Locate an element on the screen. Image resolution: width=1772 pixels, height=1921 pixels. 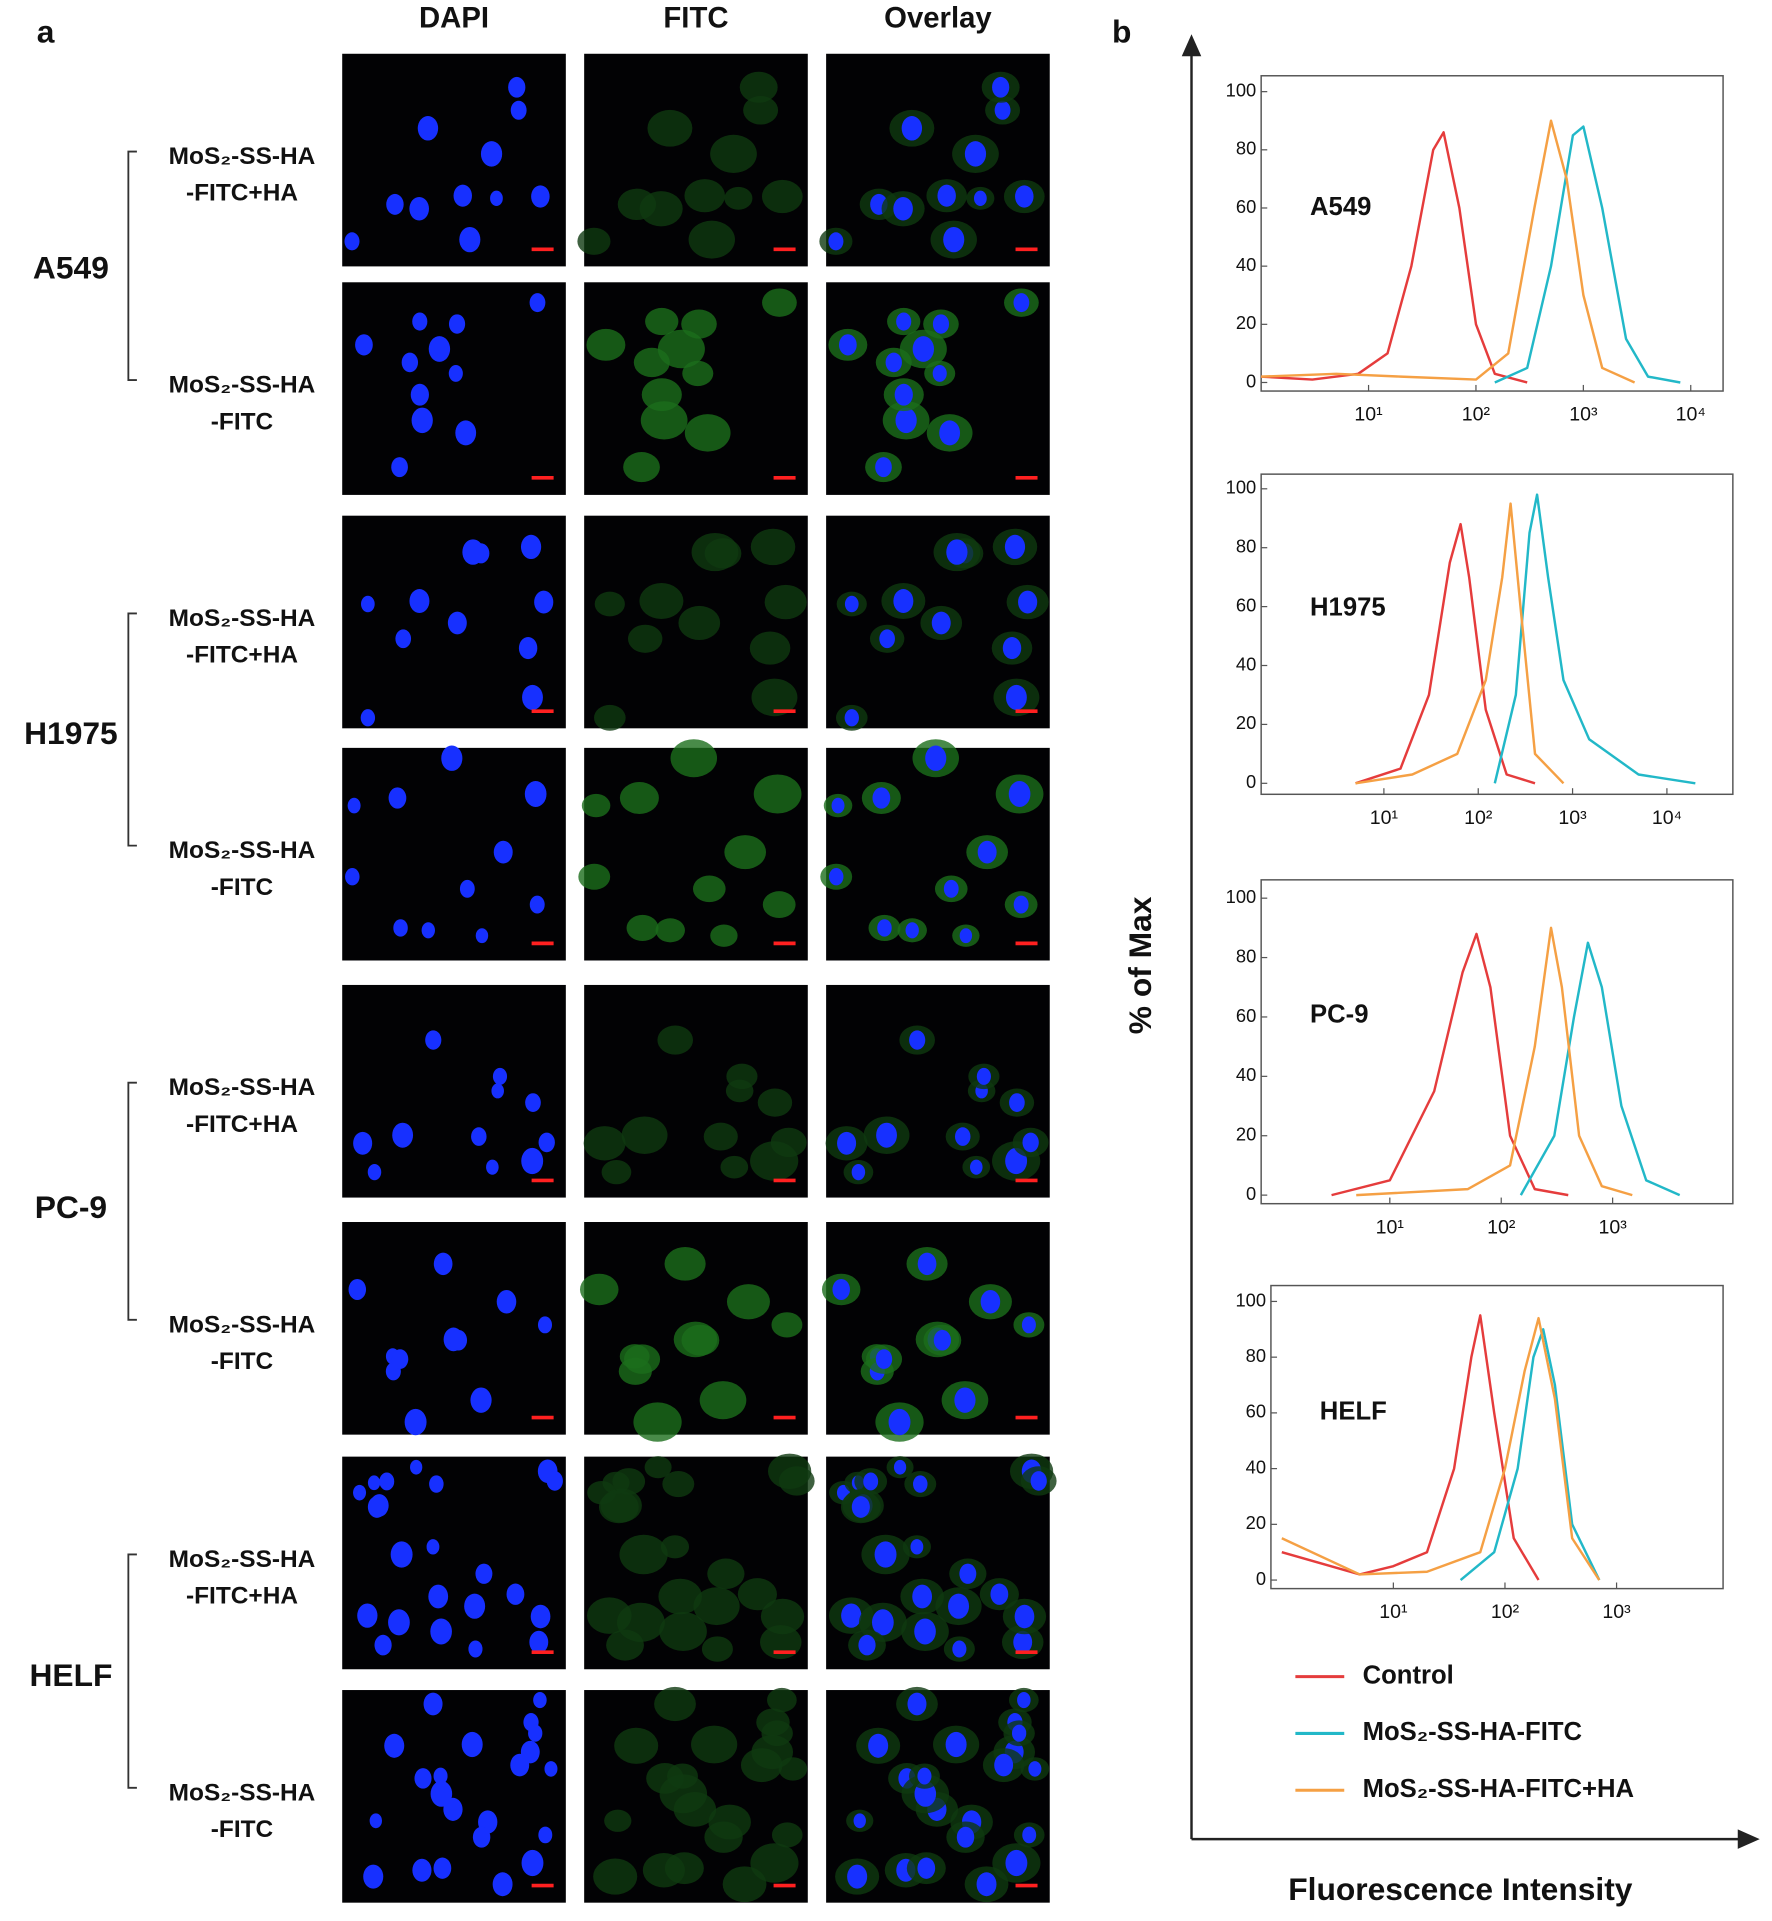
condition-label: -FITC+HA is located at coordinates (242, 1596).